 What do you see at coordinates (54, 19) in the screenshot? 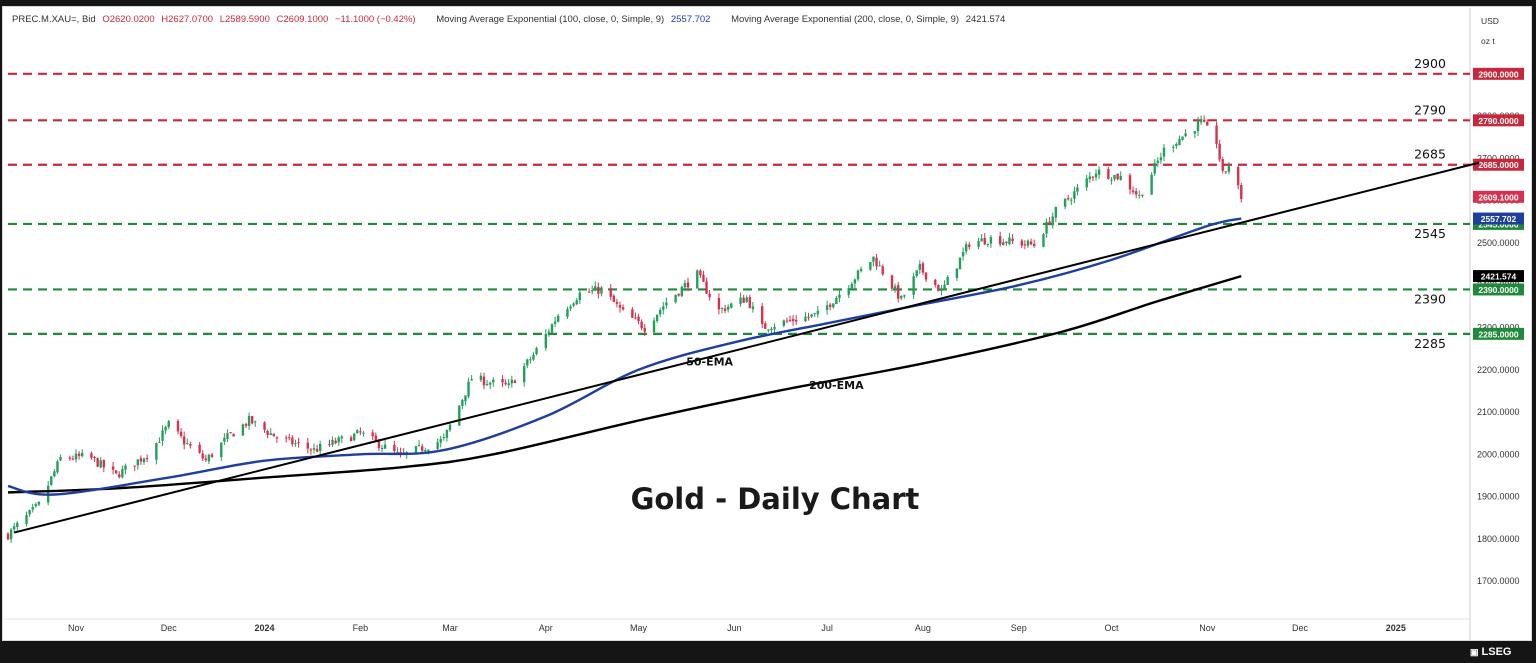
I see `symbol-label: PREC.M.XAU=, Bid` at bounding box center [54, 19].